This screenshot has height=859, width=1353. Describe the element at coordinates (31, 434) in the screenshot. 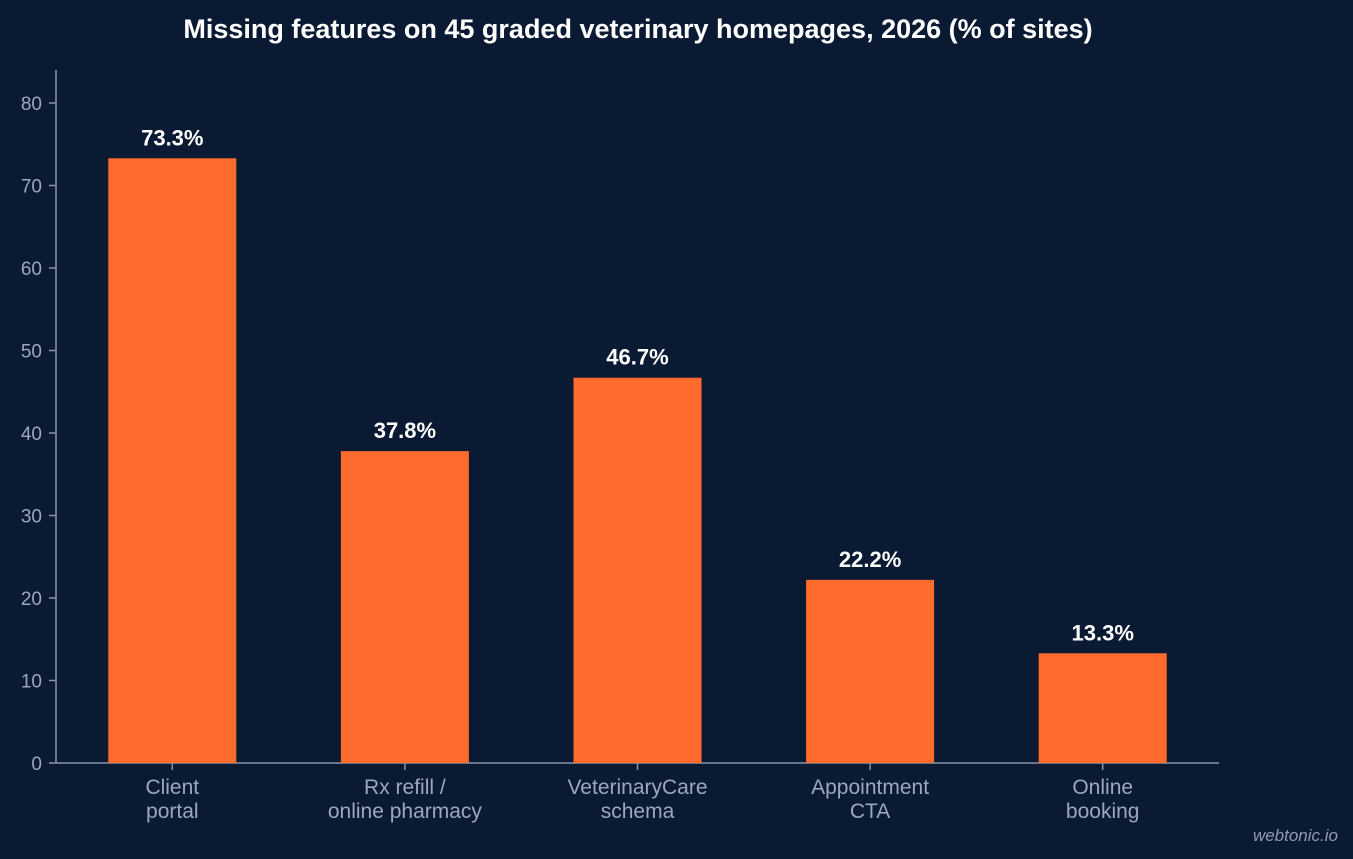

I see `y-tick-label: 40` at that location.